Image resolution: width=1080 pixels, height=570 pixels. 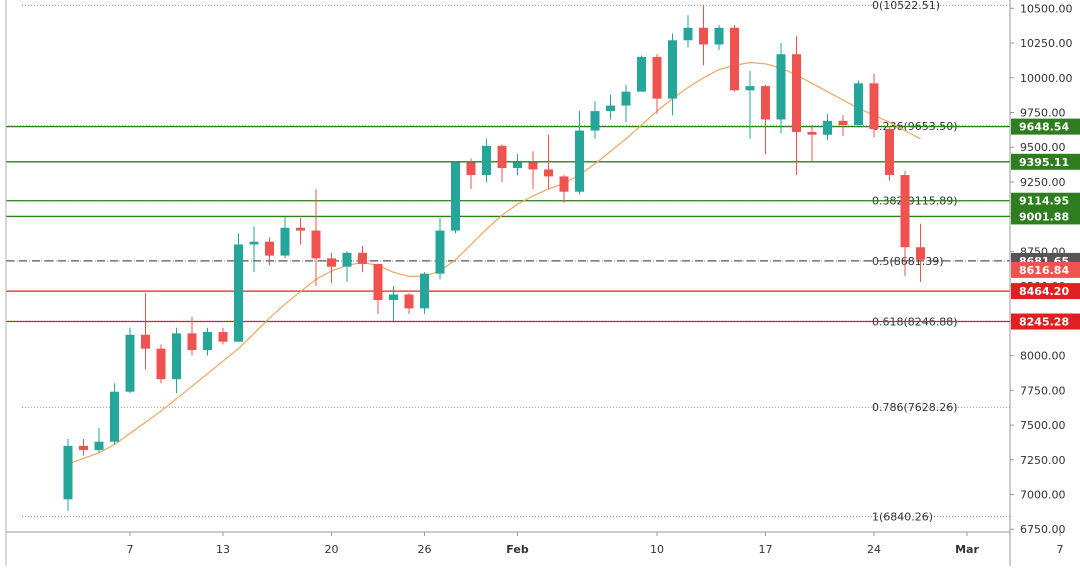 I want to click on price-tag-label: 8245.28, so click(x=1044, y=322).